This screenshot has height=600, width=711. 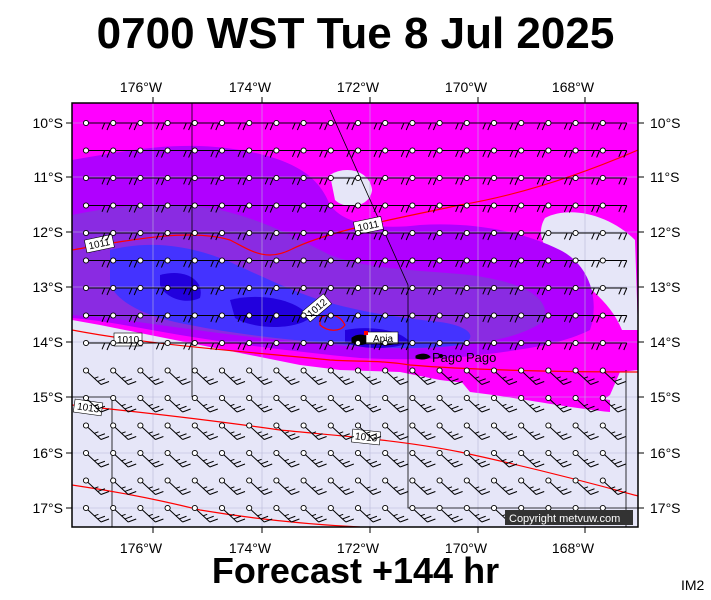 What do you see at coordinates (47, 287) in the screenshot?
I see `lat-label: 13°S` at bounding box center [47, 287].